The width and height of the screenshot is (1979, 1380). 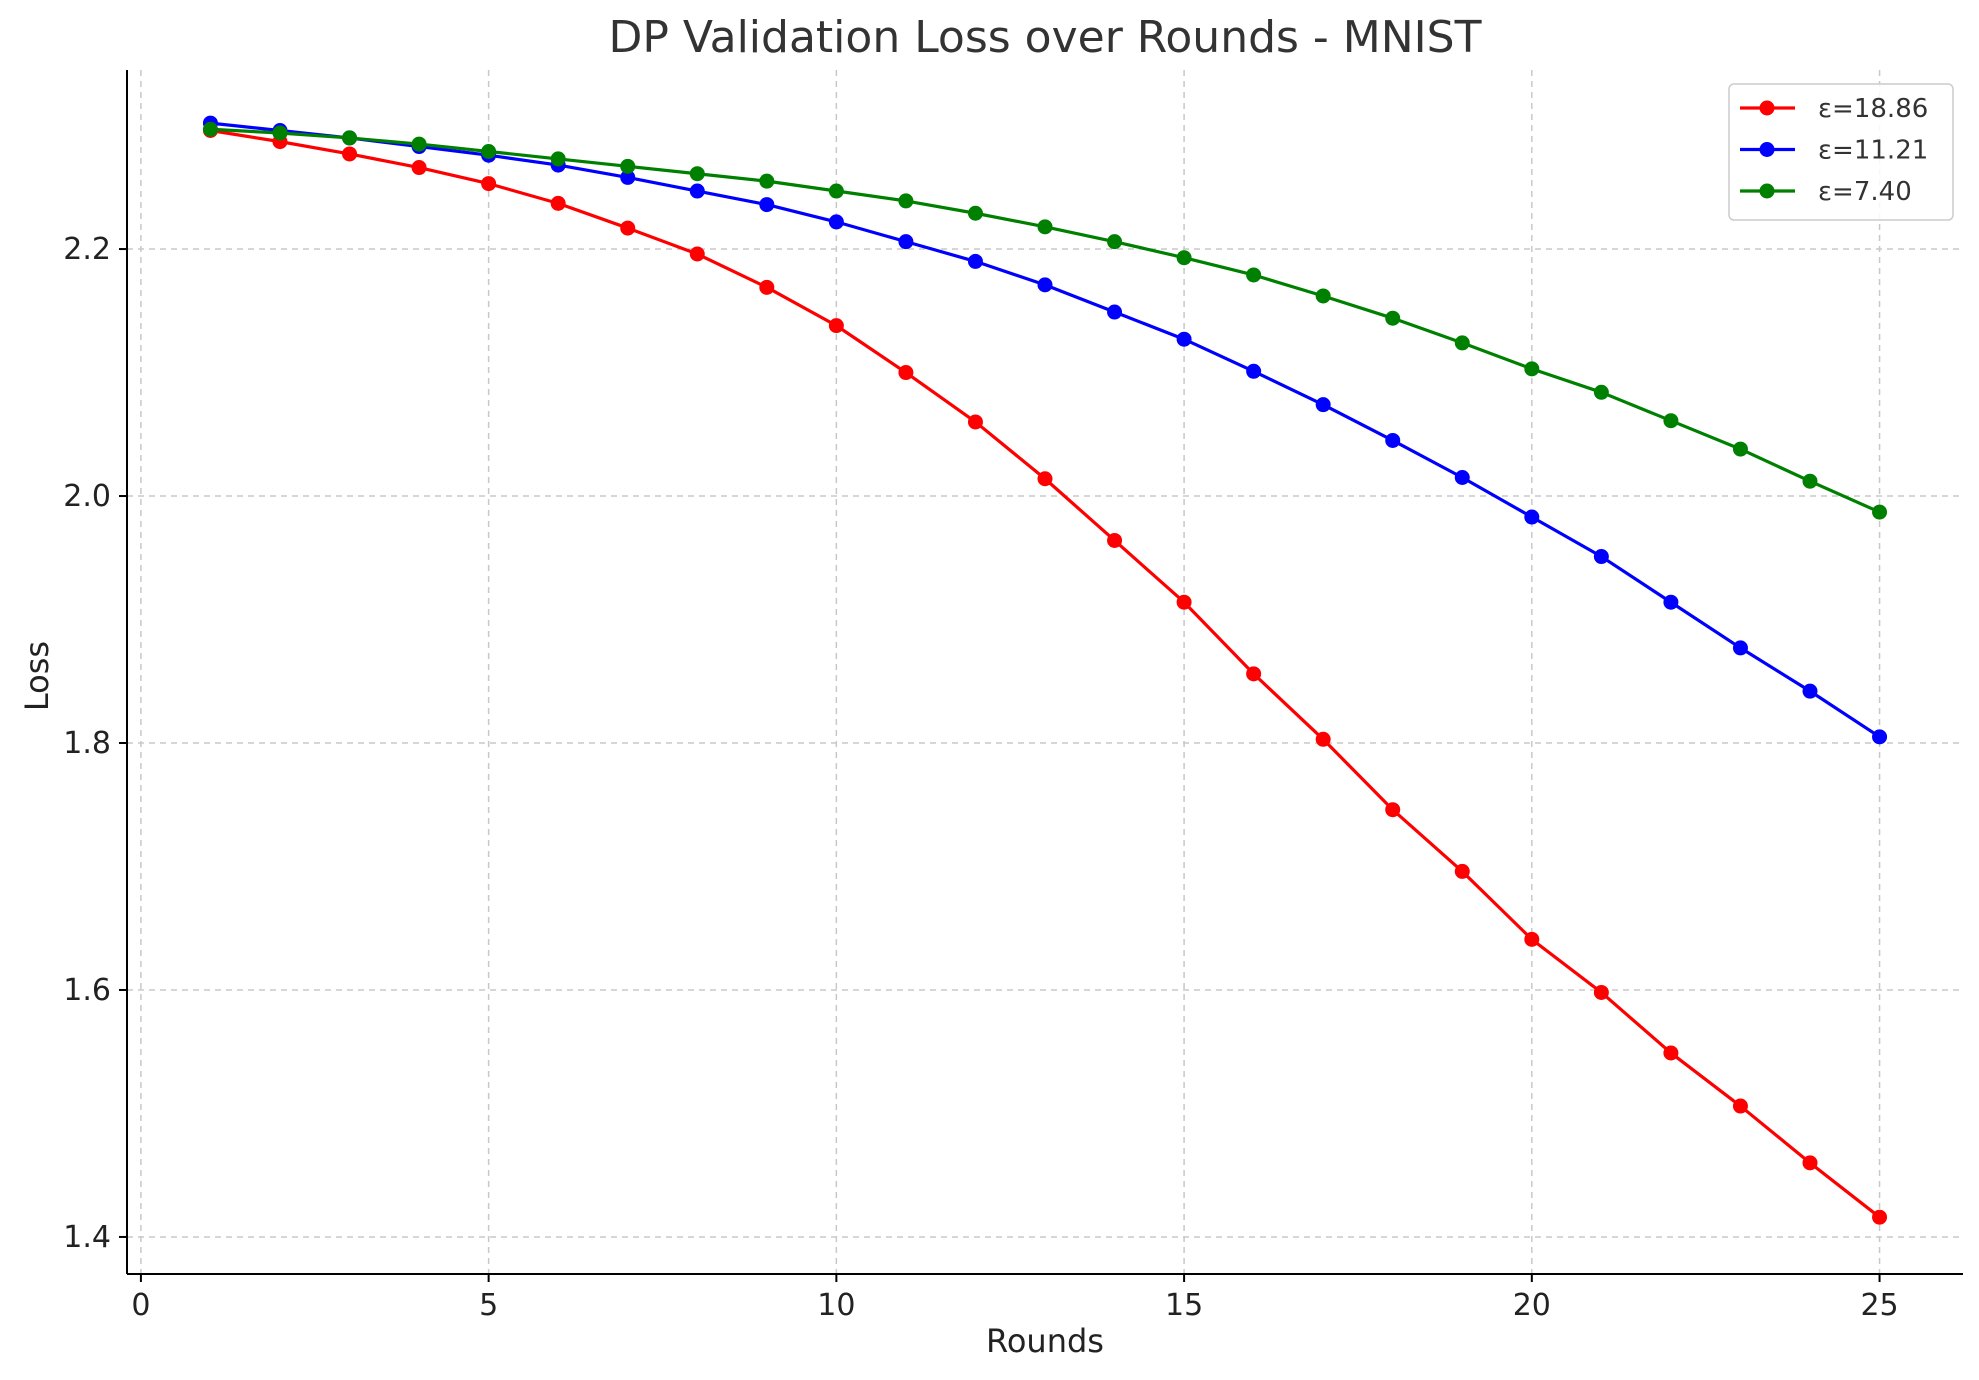 What do you see at coordinates (1879, 1305) in the screenshot?
I see `x-tick-label: 25` at bounding box center [1879, 1305].